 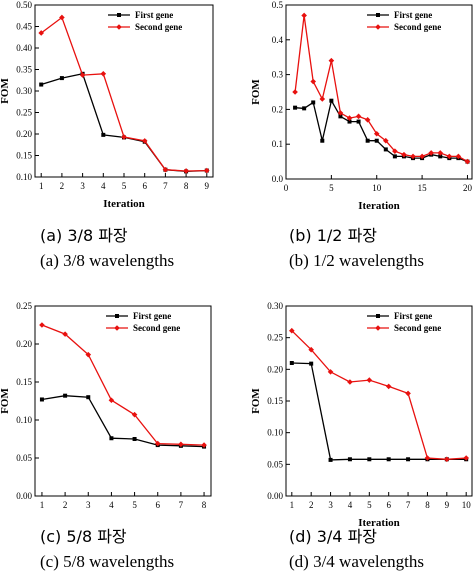 What do you see at coordinates (277, 109) in the screenshot?
I see `y-tick-label: 0.2` at bounding box center [277, 109].